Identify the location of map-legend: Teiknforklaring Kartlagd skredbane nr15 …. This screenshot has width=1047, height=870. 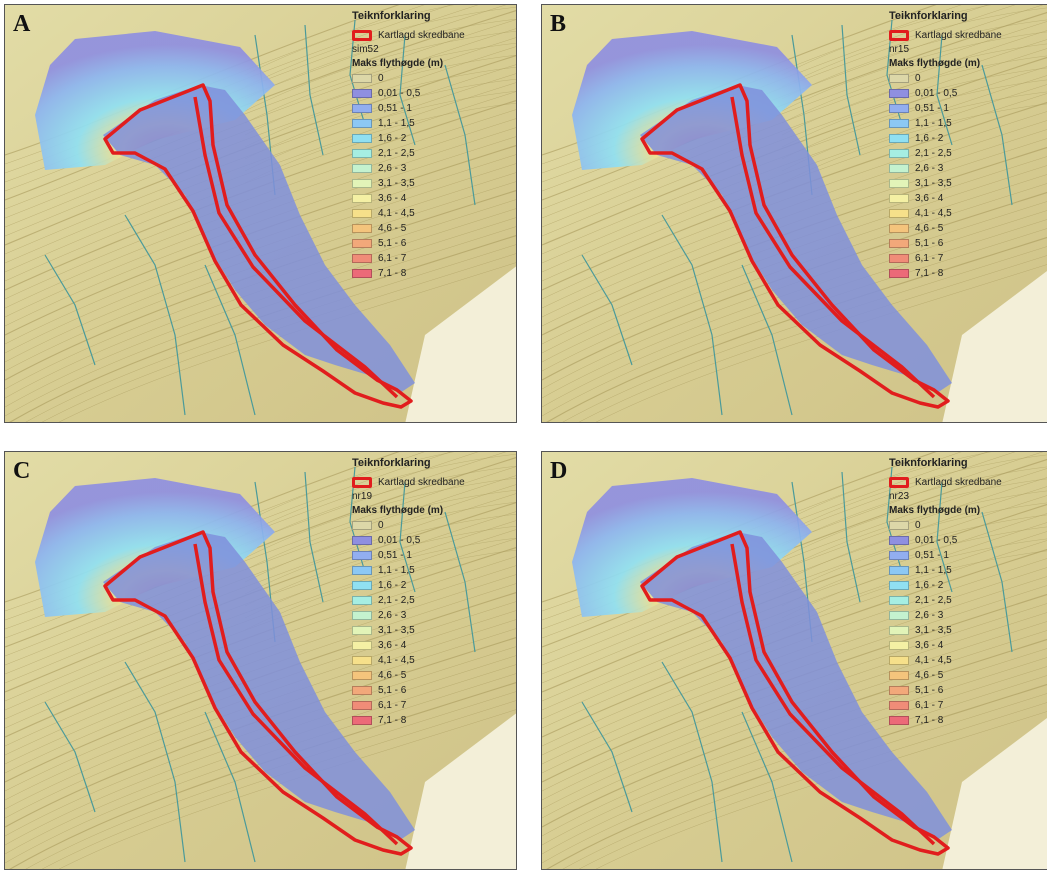
(968, 146).